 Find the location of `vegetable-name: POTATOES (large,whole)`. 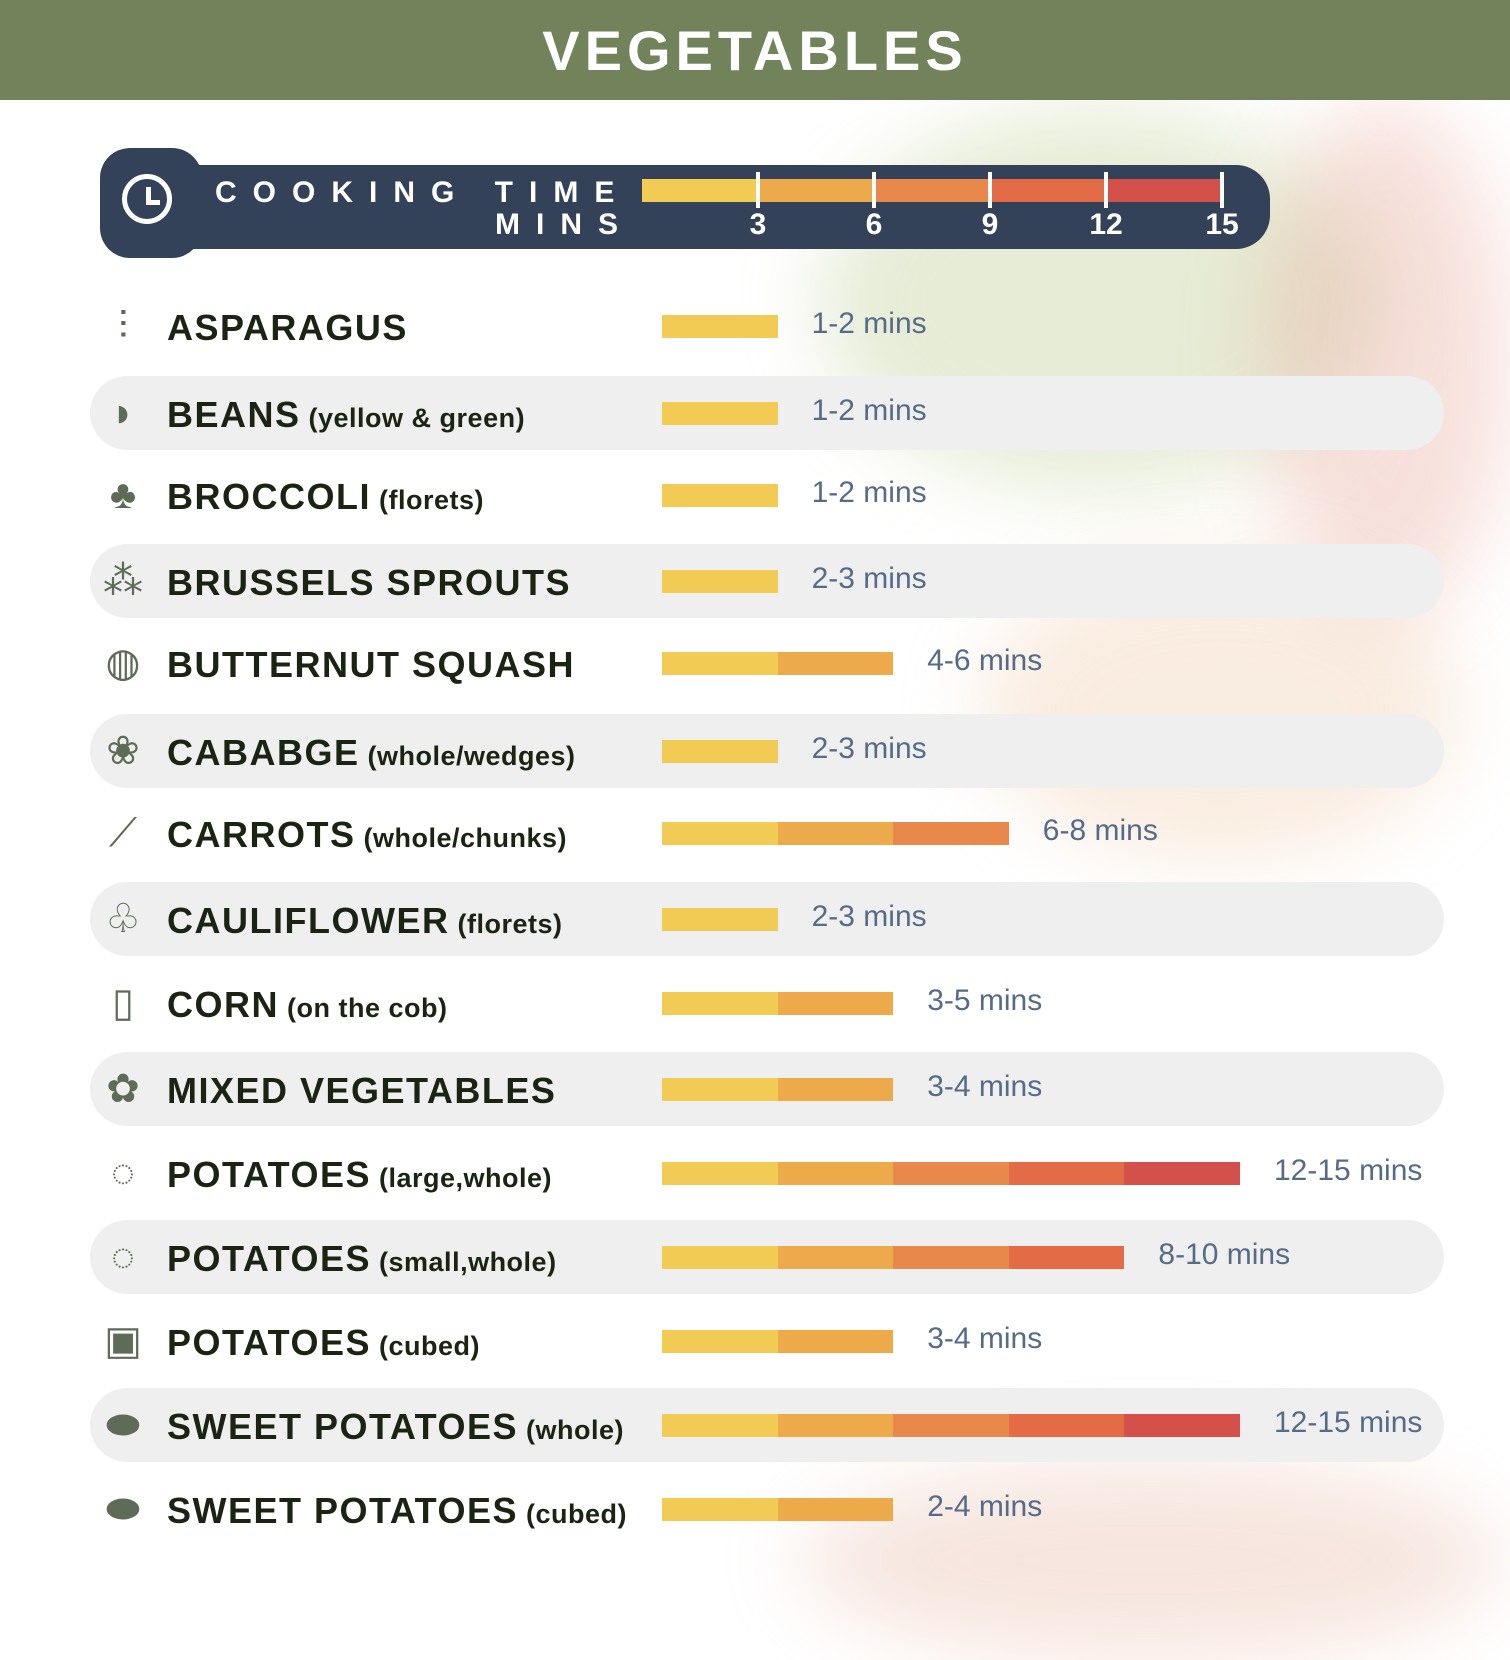

vegetable-name: POTATOES (large,whole) is located at coordinates (359, 1175).